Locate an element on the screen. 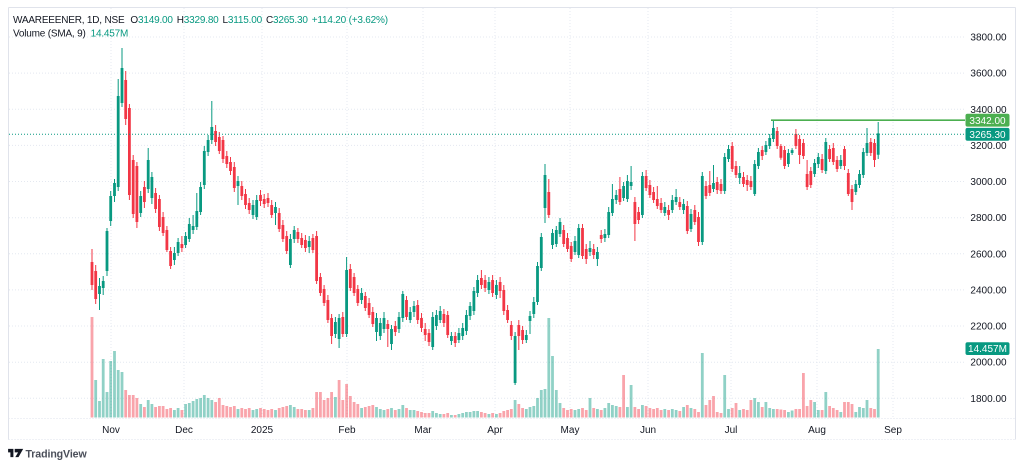 The width and height of the screenshot is (1024, 467). svg-text: May is located at coordinates (570, 430).